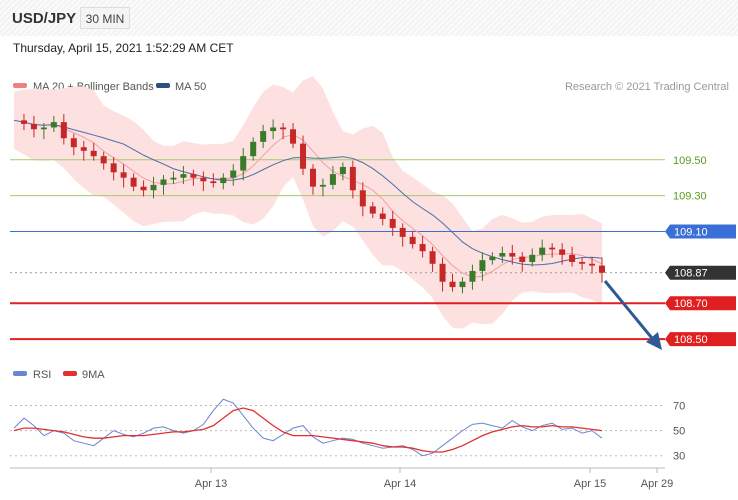  What do you see at coordinates (105, 18) in the screenshot?
I see `timeframe-button: 30 MIN` at bounding box center [105, 18].